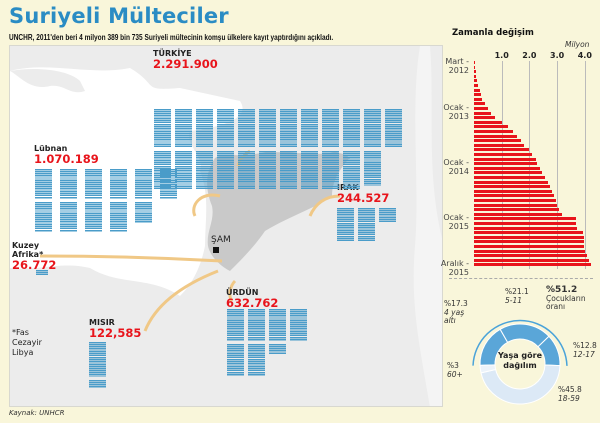 The image size is (600, 423). I want to click on label-12-17: %12.8 12-17, so click(585, 350).